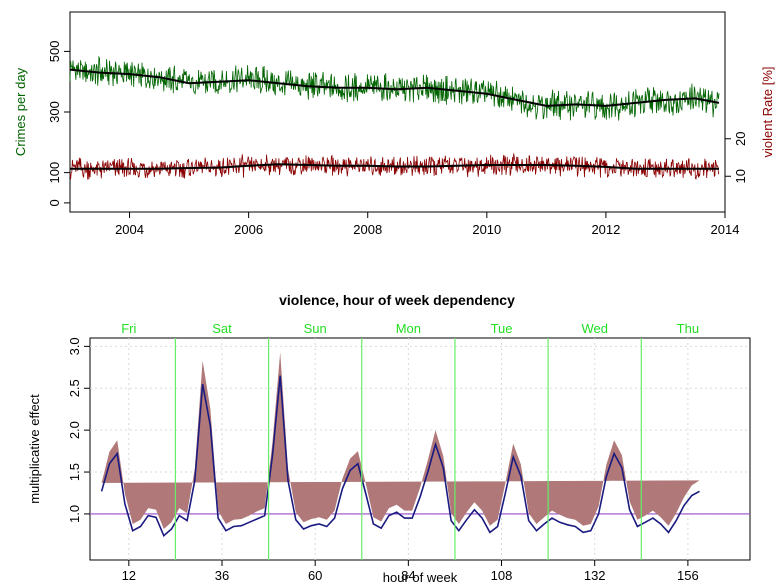 This screenshot has width=779, height=586. I want to click on series-noisy-trace, so click(394, 88).